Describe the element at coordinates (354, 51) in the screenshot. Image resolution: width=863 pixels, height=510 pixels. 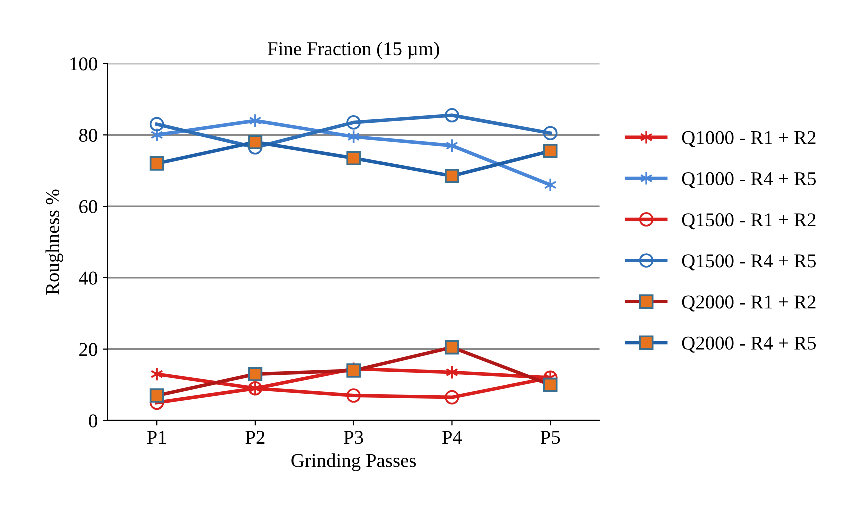
I see `chart-title: Fine Fraction (15 µm)` at that location.